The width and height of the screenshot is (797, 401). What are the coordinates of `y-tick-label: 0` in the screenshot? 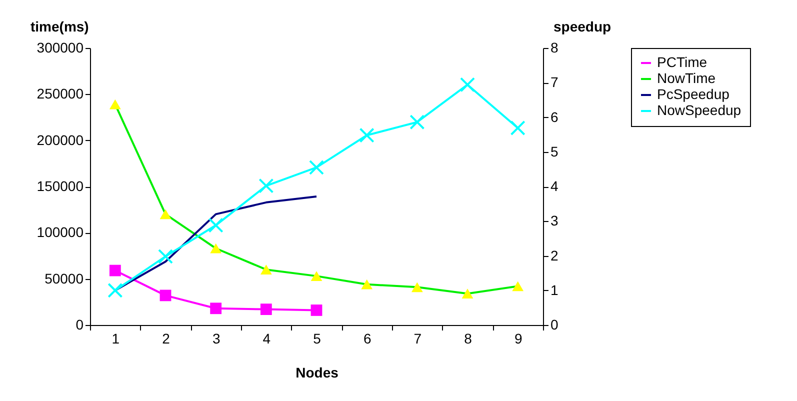 It's located at (80, 324).